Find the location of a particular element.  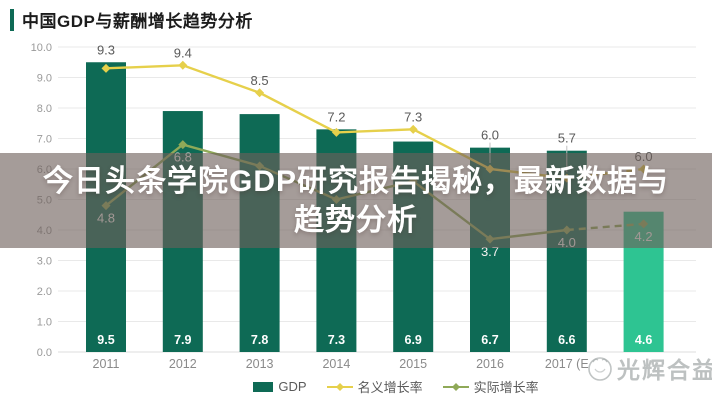

y-tick-label: 3.0 is located at coordinates (44, 262).